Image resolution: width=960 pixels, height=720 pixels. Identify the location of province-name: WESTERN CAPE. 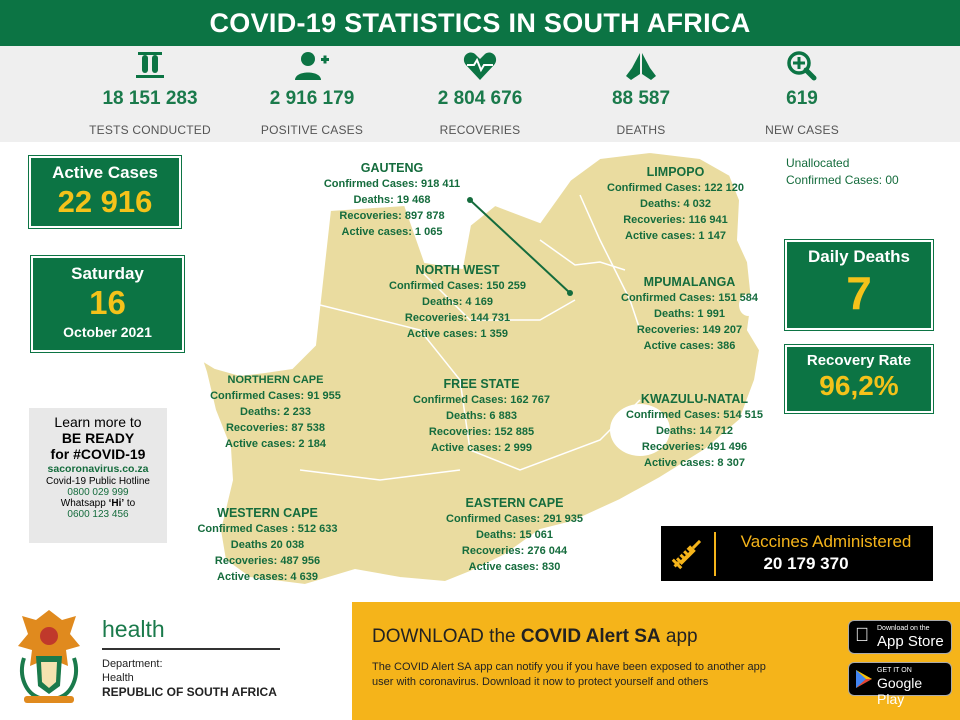
(267, 513).